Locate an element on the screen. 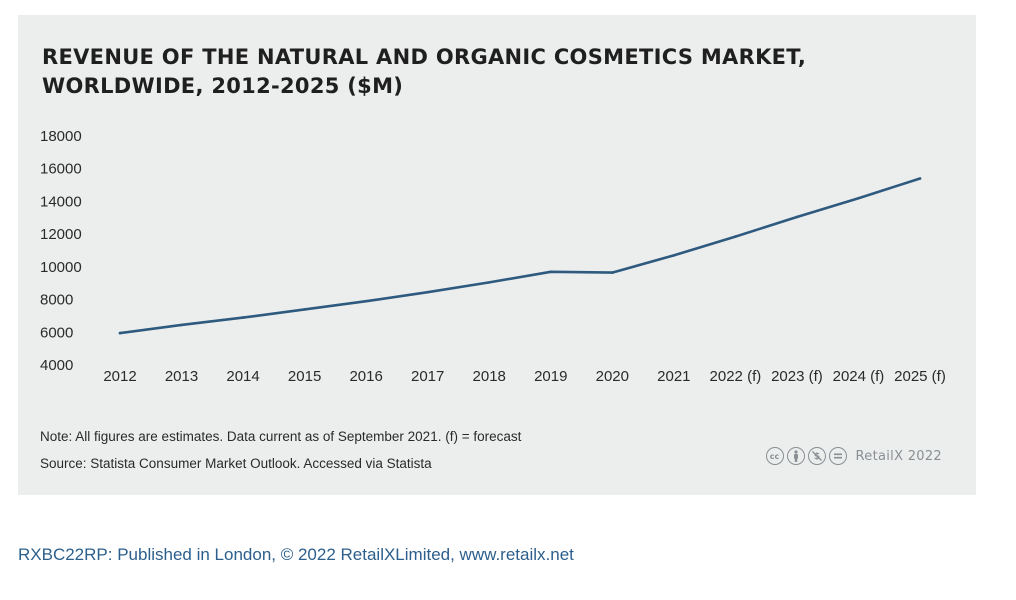 The height and width of the screenshot is (600, 1016). license-badge: cc $ RetailX 2022 is located at coordinates (853, 456).